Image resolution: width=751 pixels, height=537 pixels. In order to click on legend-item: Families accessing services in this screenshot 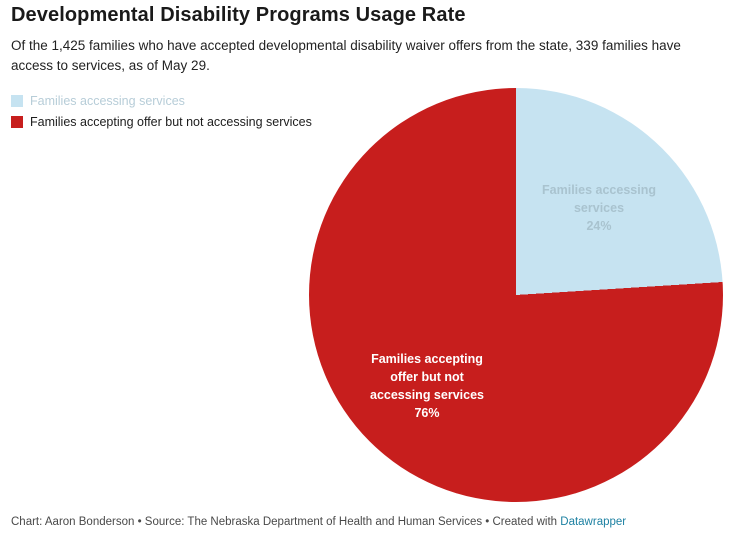, I will do `click(161, 101)`.